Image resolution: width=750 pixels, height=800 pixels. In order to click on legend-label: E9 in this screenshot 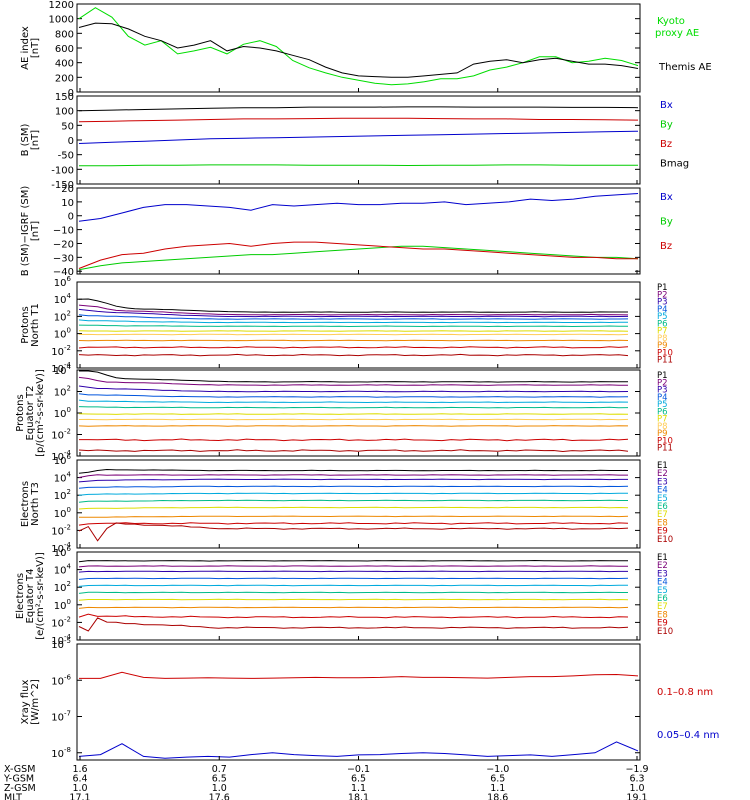, I will do `click(662, 532)`.